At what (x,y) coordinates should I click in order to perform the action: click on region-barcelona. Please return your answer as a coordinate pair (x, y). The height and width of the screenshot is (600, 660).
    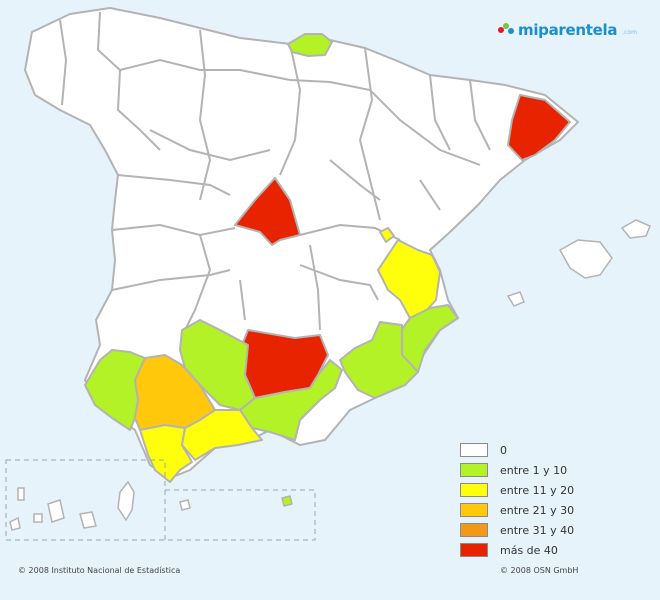
    Looking at the image, I should click on (539, 127).